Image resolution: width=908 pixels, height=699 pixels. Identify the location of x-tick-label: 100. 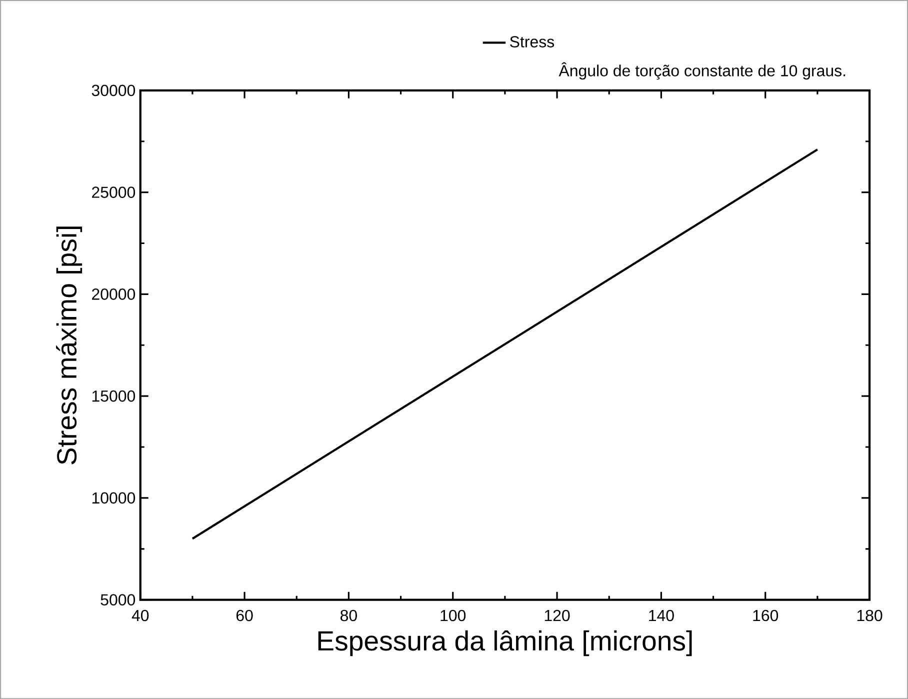
(453, 616).